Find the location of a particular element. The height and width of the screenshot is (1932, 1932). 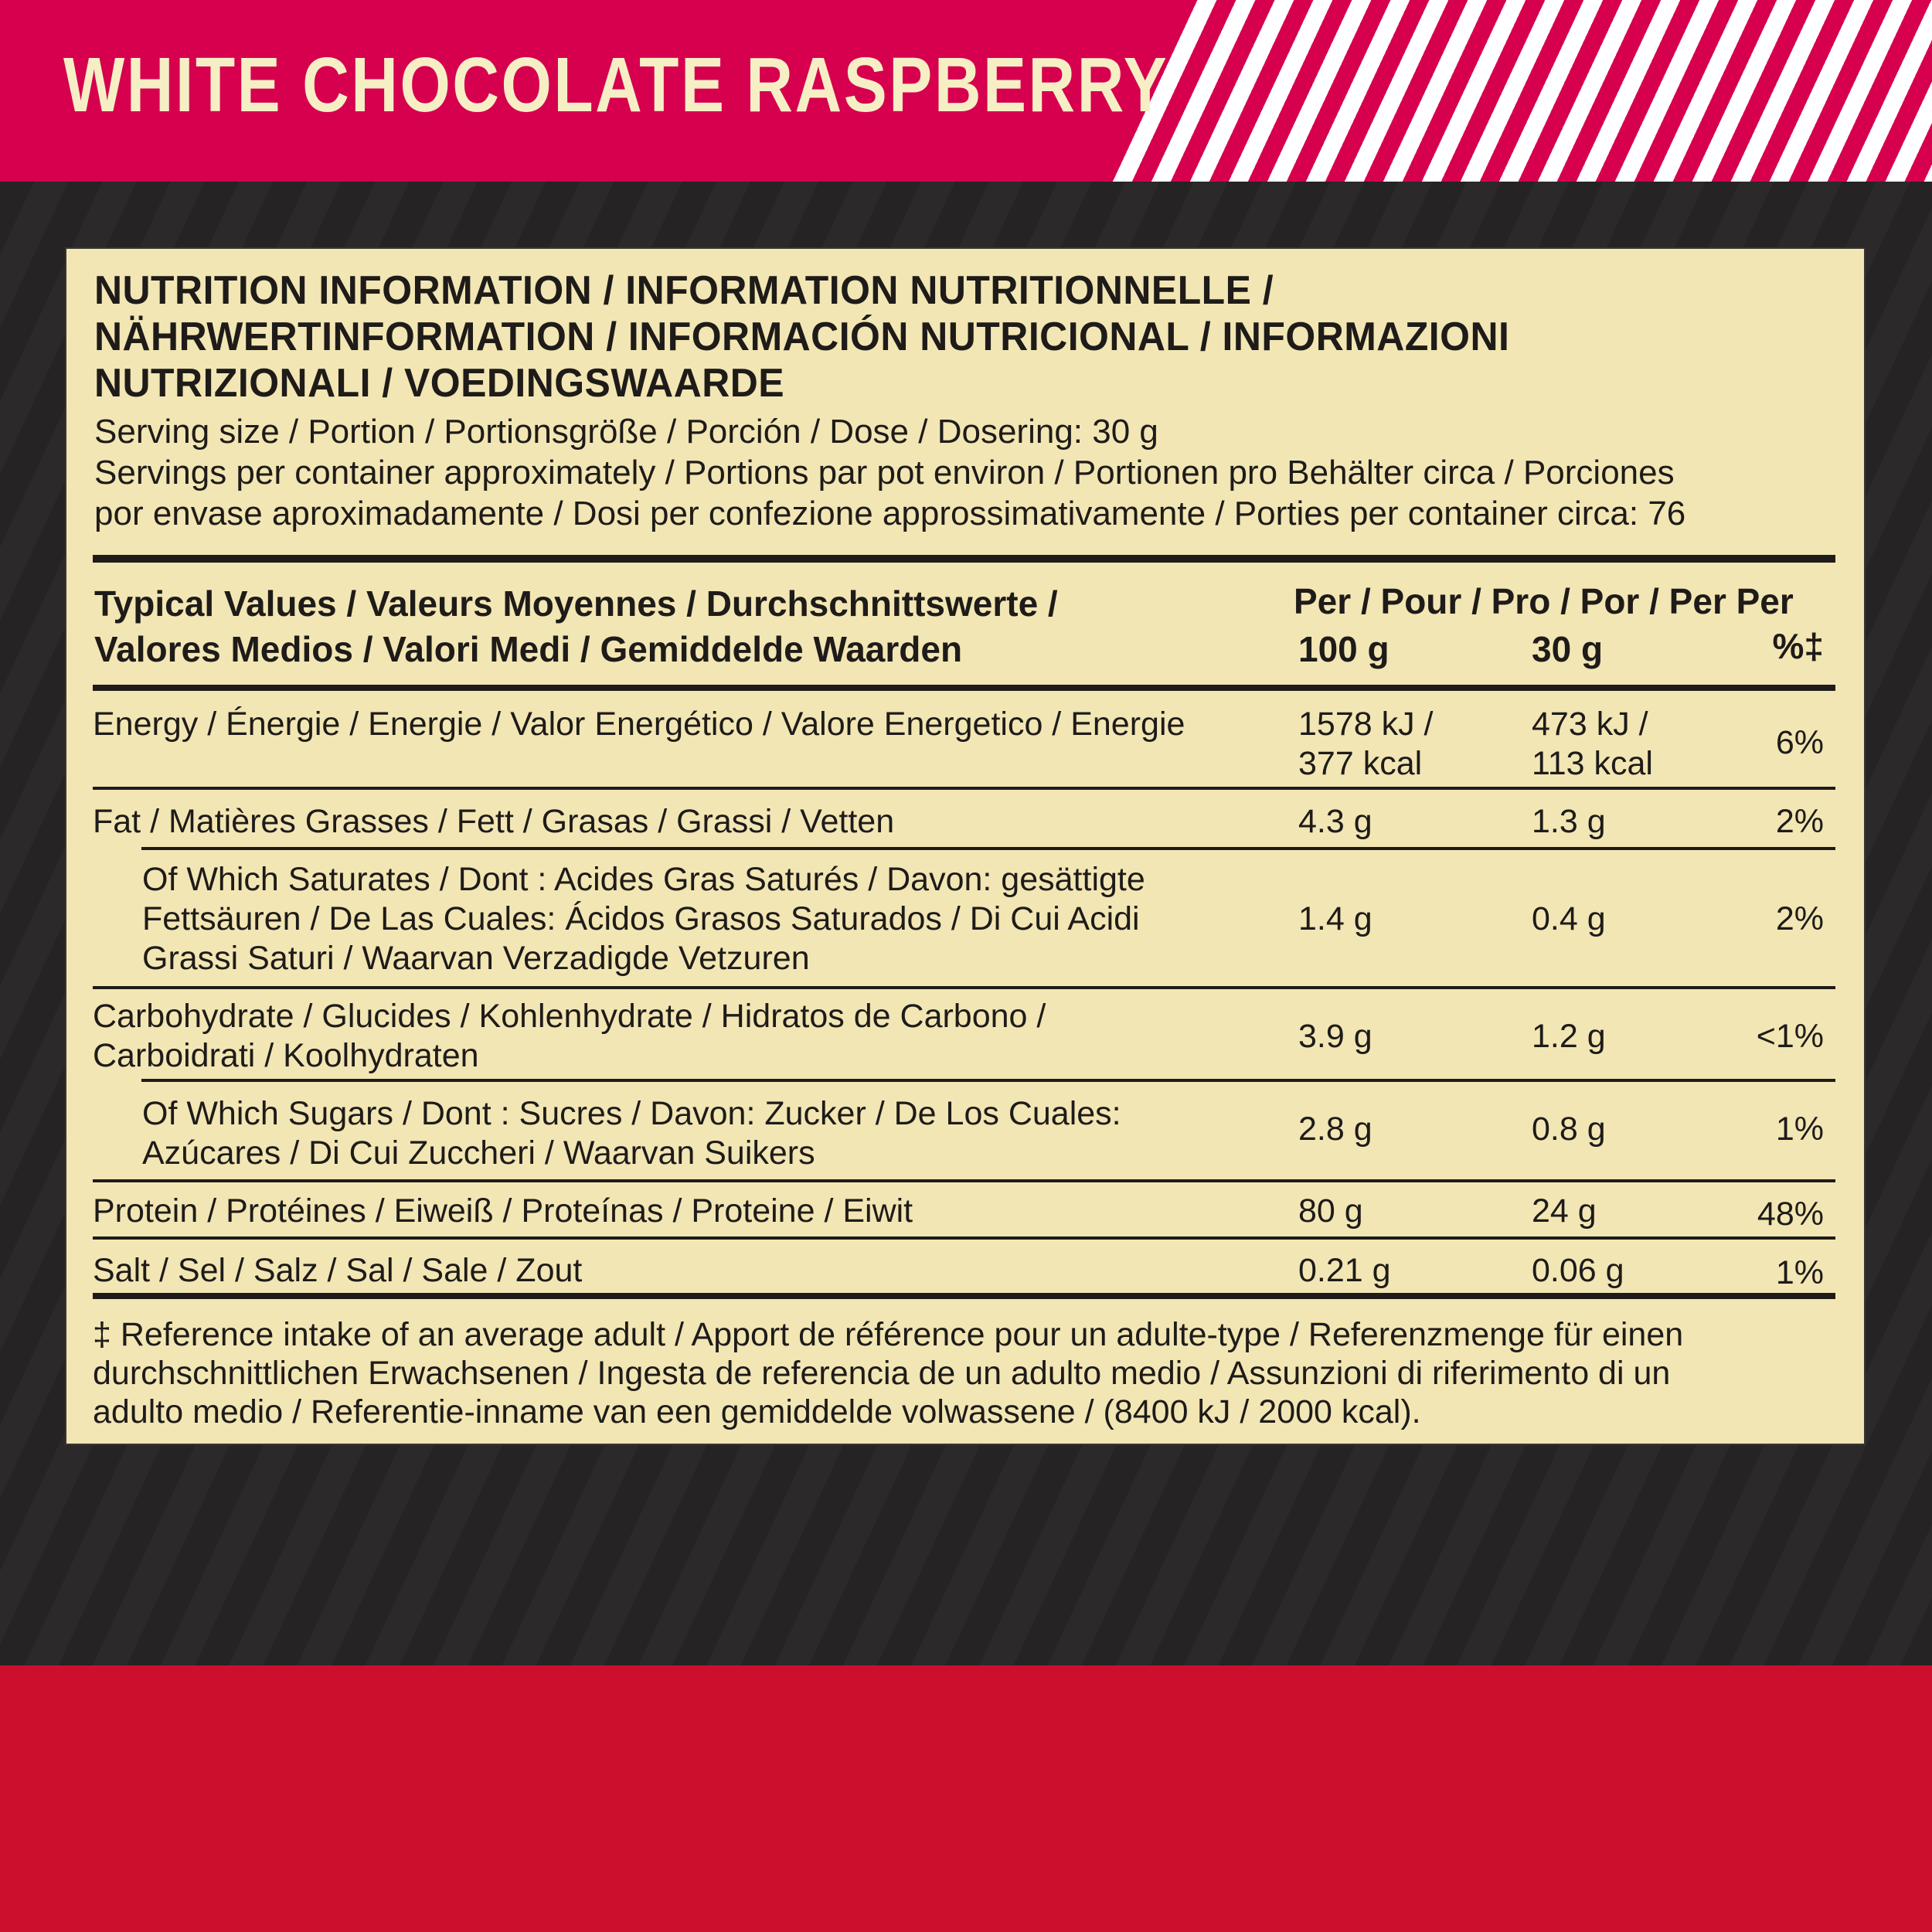

col-100g-header: 100 g is located at coordinates (1343, 649).